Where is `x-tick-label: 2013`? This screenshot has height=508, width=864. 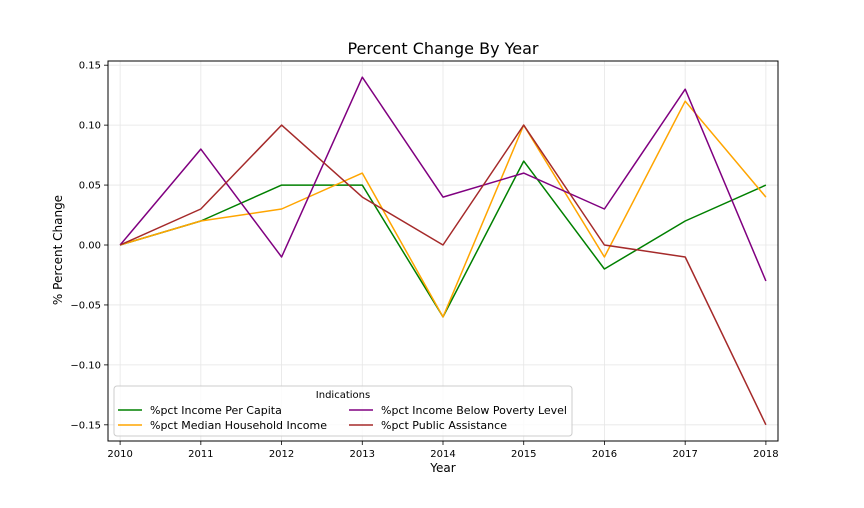 x-tick-label: 2013 is located at coordinates (362, 454).